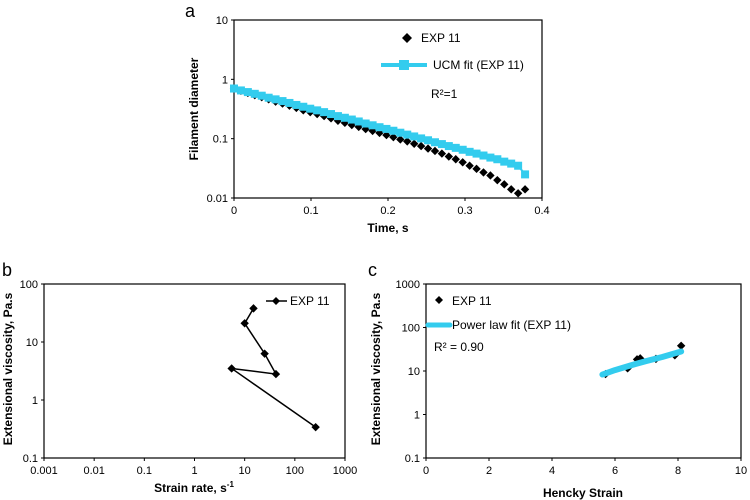  Describe the element at coordinates (387, 211) in the screenshot. I see `panel-a-xtick-label: 0.2` at that location.